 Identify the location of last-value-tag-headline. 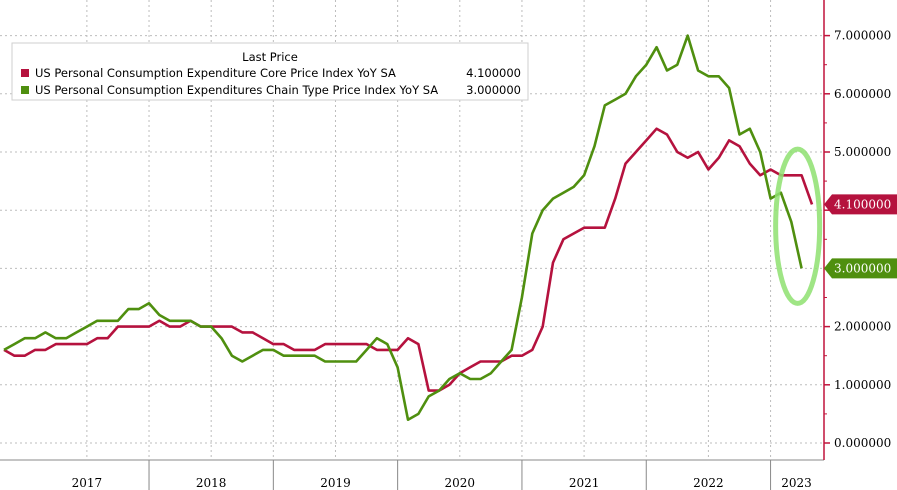
(860, 268).